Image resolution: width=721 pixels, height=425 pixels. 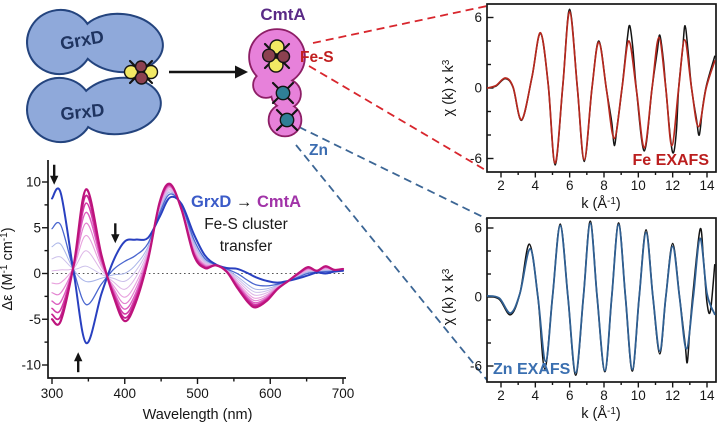 What do you see at coordinates (671, 160) in the screenshot?
I see `fe-exafs-label: Fe EXAFS` at bounding box center [671, 160].